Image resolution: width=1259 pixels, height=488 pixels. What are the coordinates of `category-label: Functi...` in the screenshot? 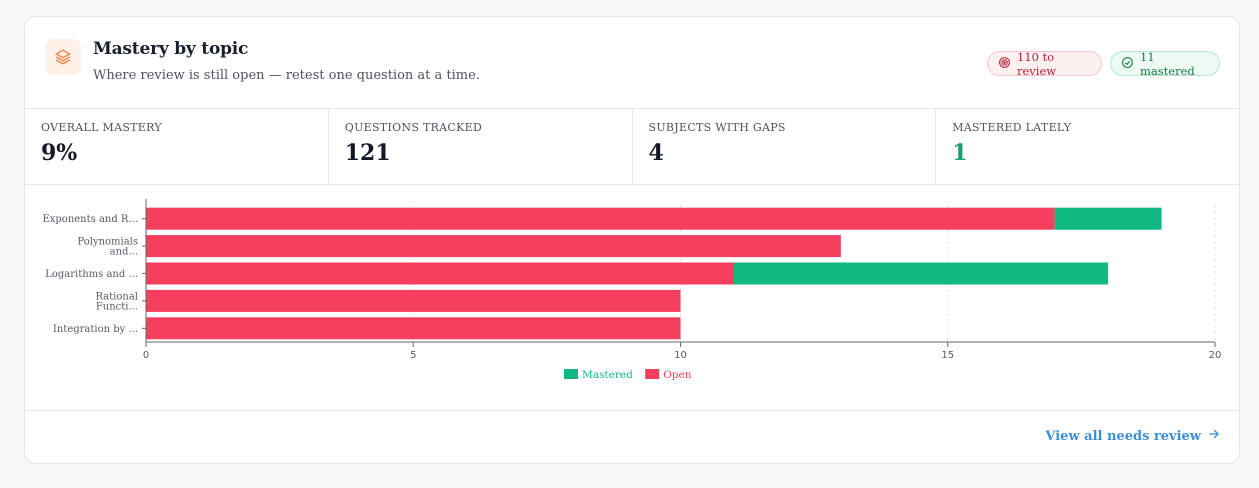 It's located at (117, 306).